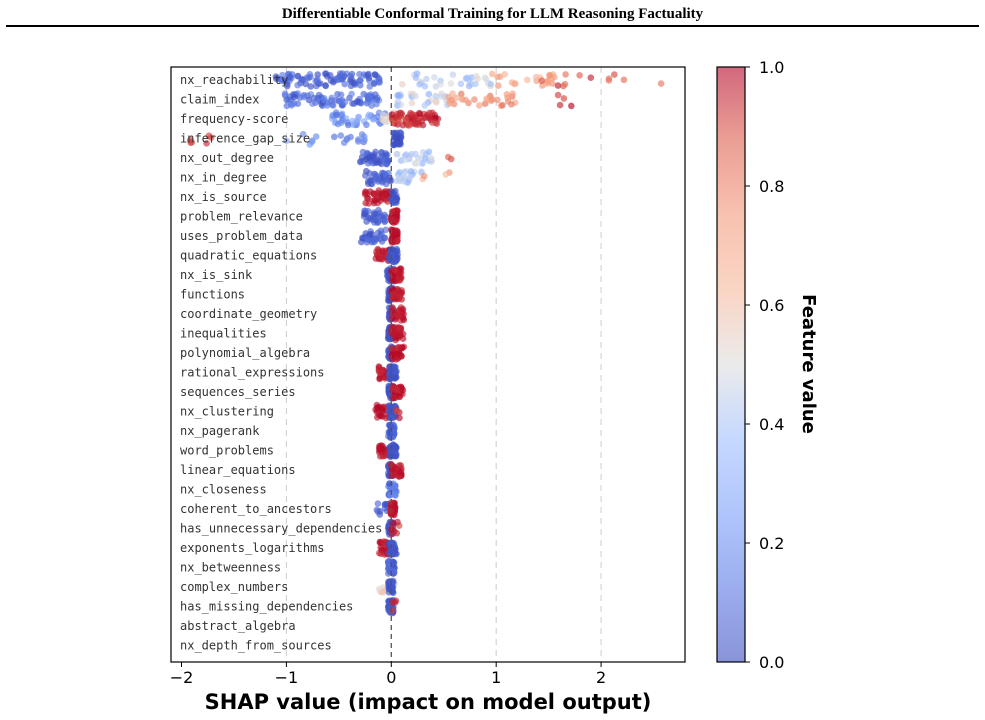 The width and height of the screenshot is (985, 720). I want to click on feature-label: rational_expressions, so click(252, 373).